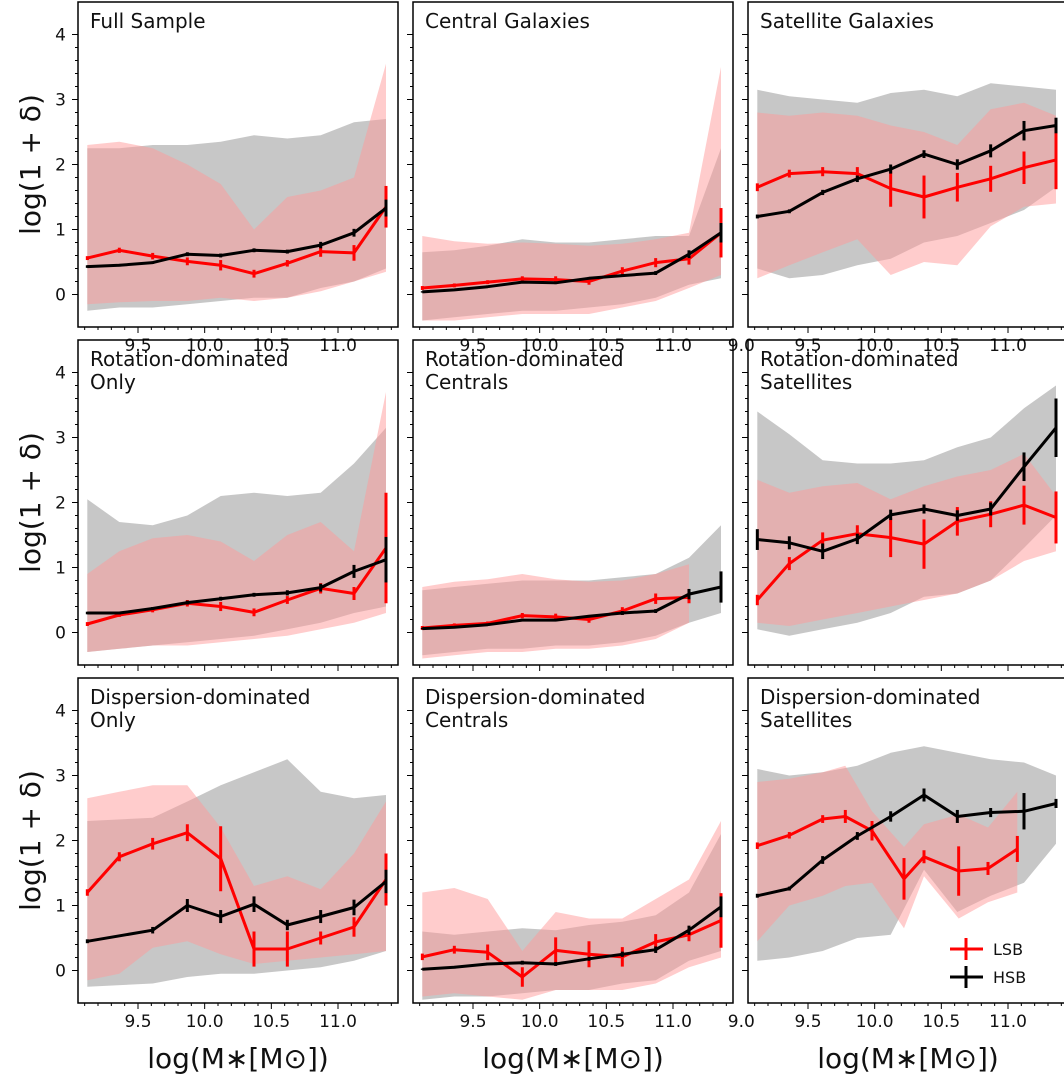 The width and height of the screenshot is (1064, 1079). I want to click on legend: LSB HSB, so click(997, 970).